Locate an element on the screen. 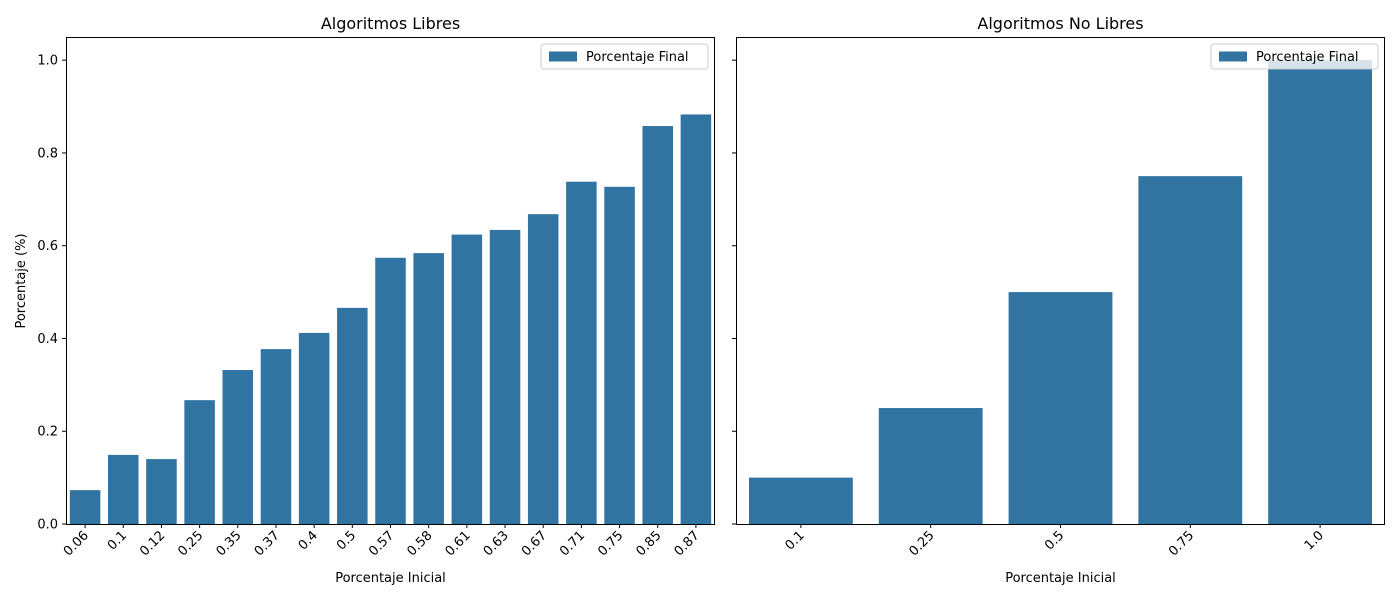  y-tick-label: 0.0 is located at coordinates (47, 525).